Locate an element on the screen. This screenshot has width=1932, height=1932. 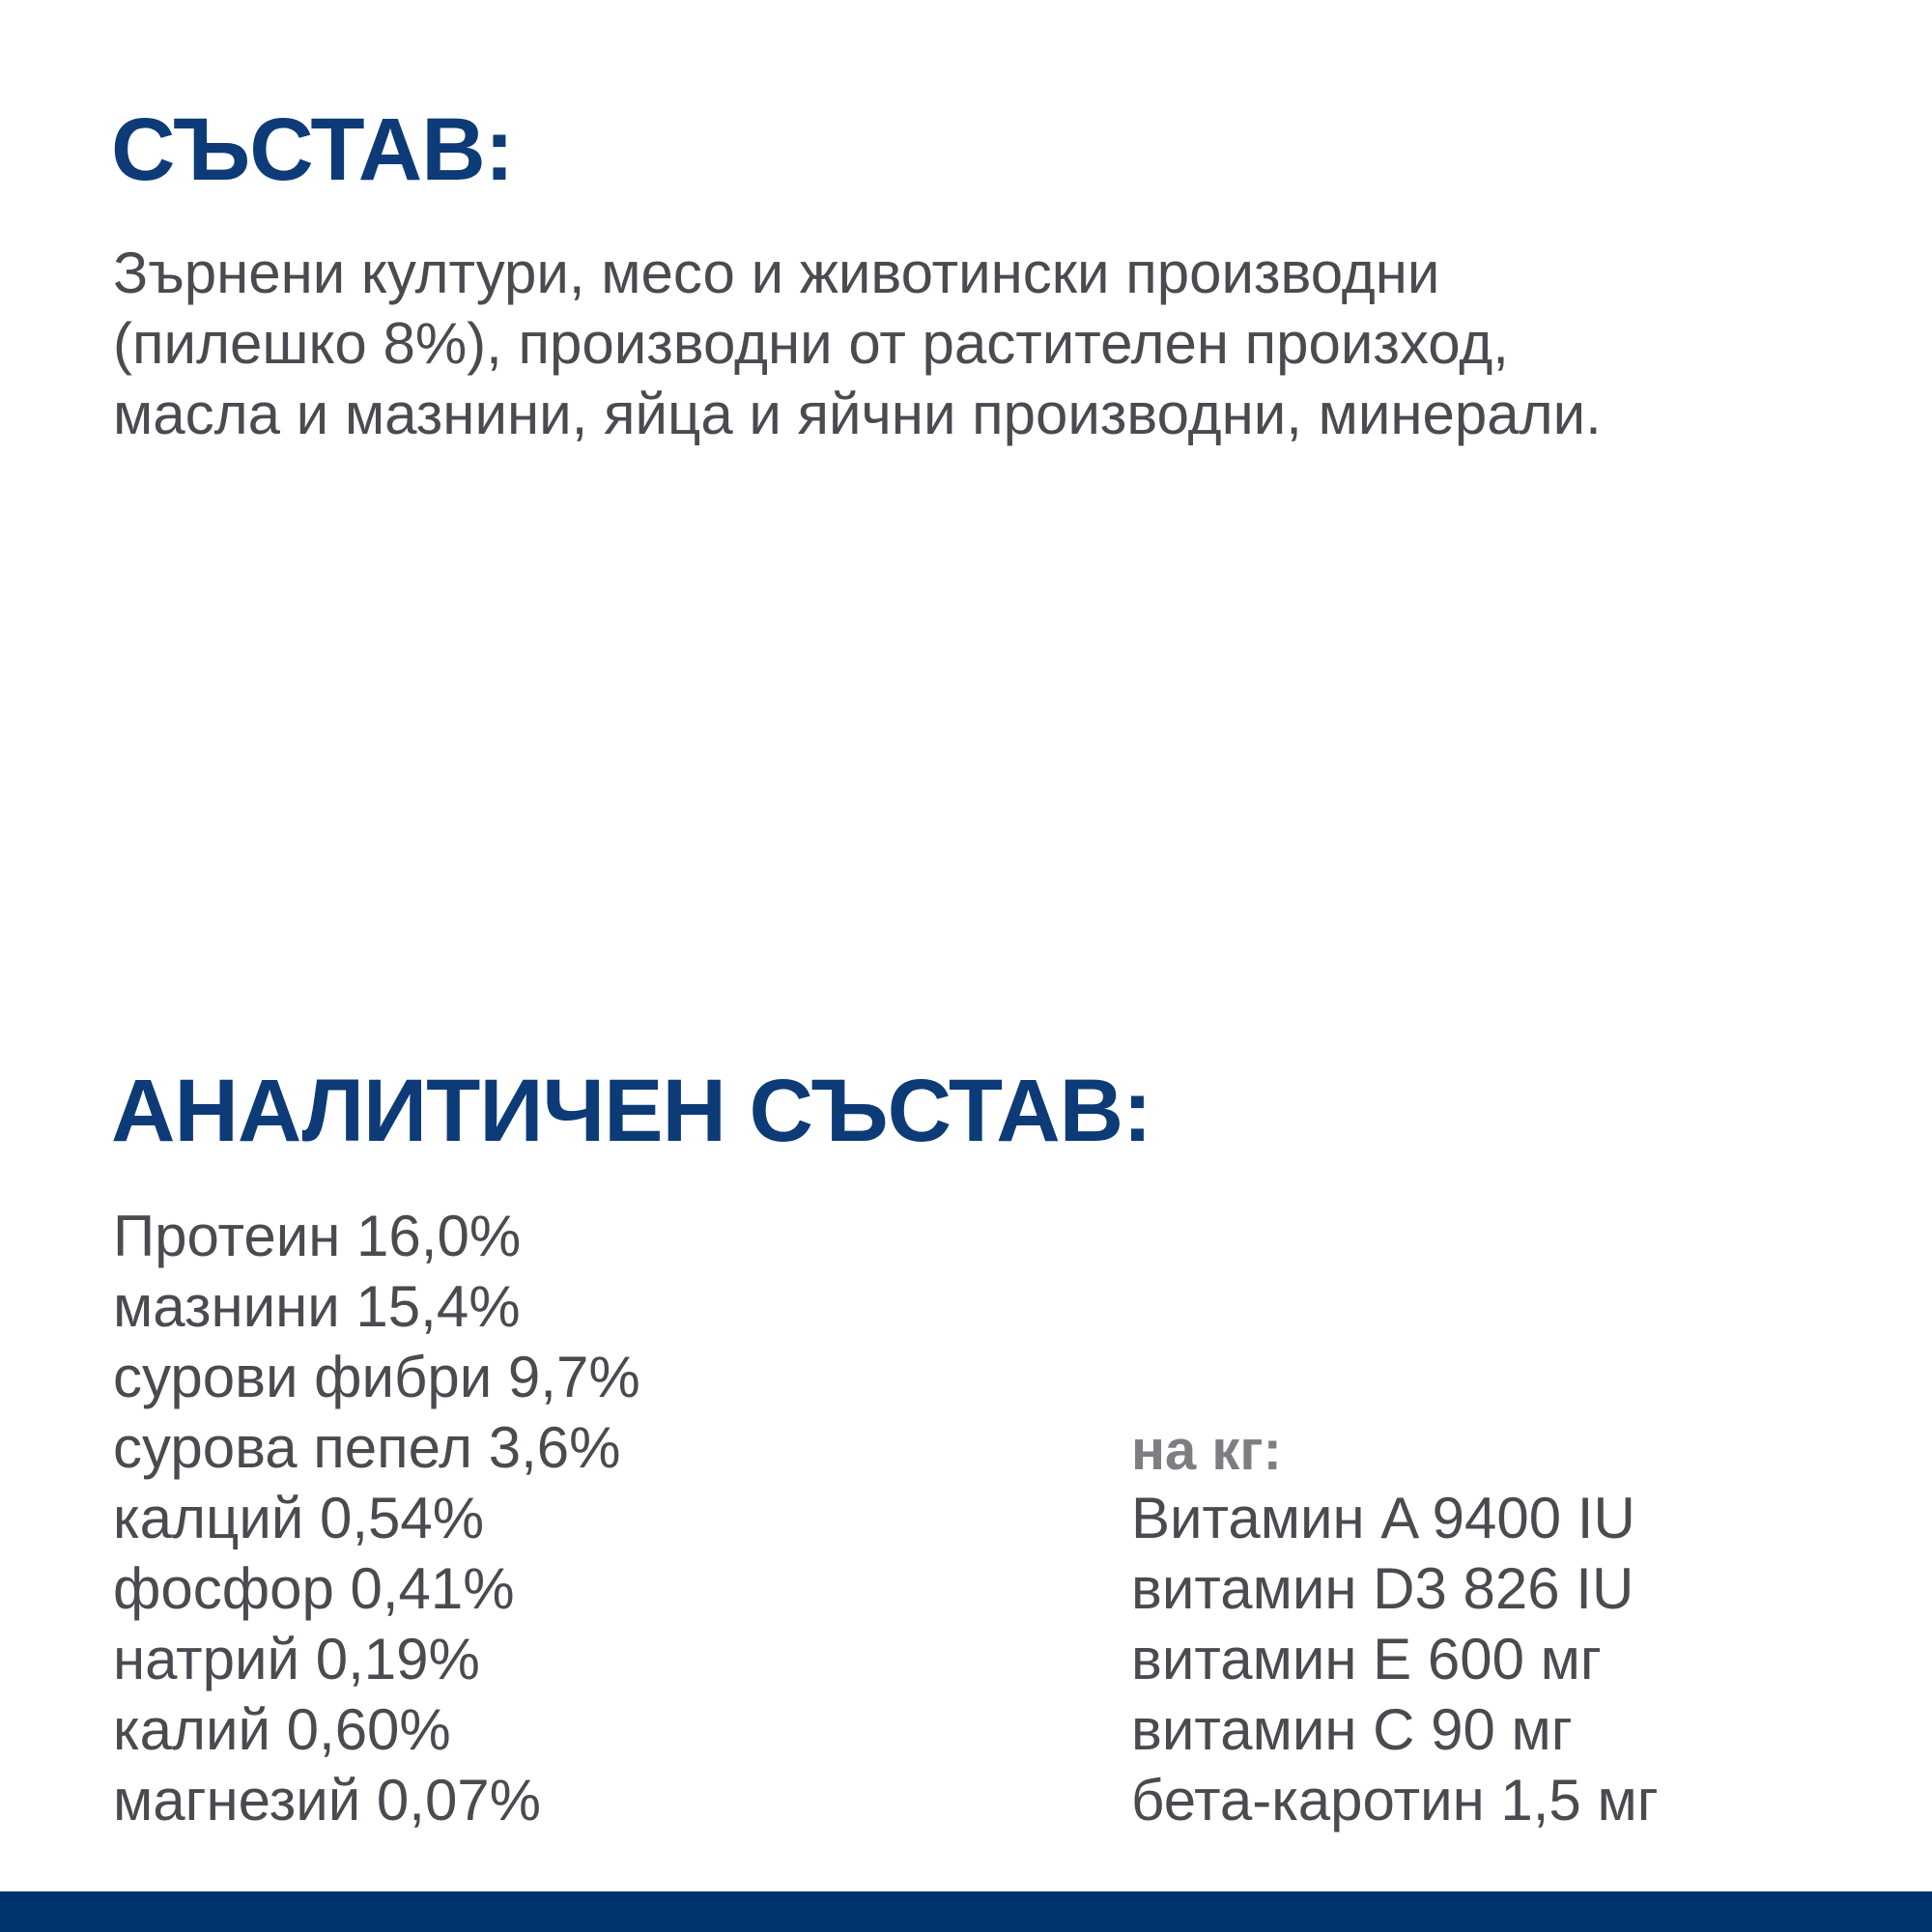
vitamin-item: бета-каротин 1,5 мг is located at coordinates (1395, 1800).